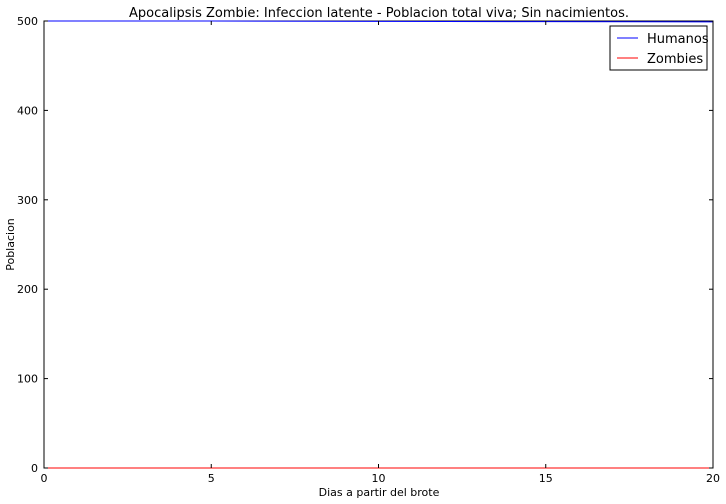  Describe the element at coordinates (27, 110) in the screenshot. I see `y-tick-label: 400` at that location.